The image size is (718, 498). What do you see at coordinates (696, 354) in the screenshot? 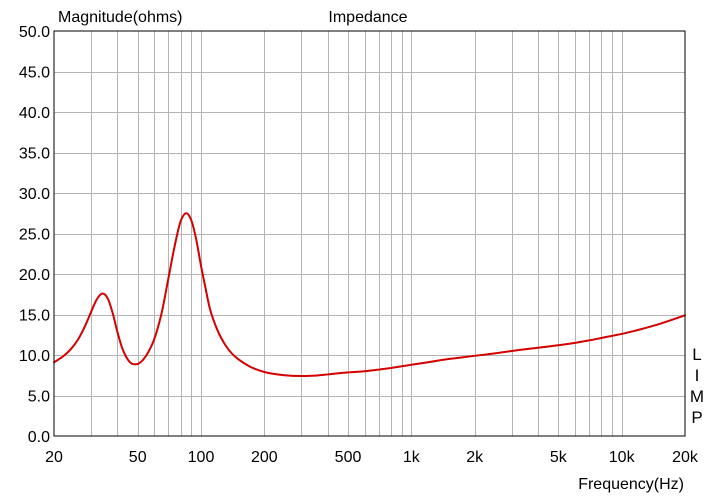
I see `side-label-l: L` at bounding box center [696, 354].